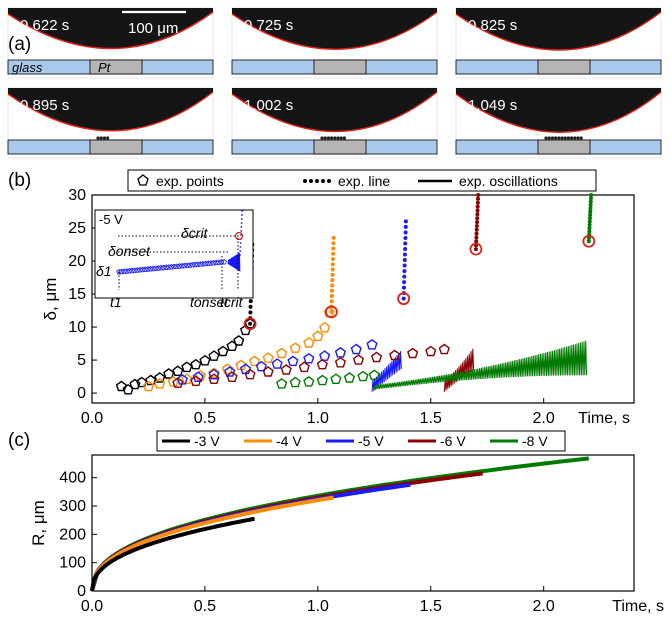 The image size is (671, 622). Describe the element at coordinates (19, 180) in the screenshot. I see `panel-b-label: (b)` at that location.